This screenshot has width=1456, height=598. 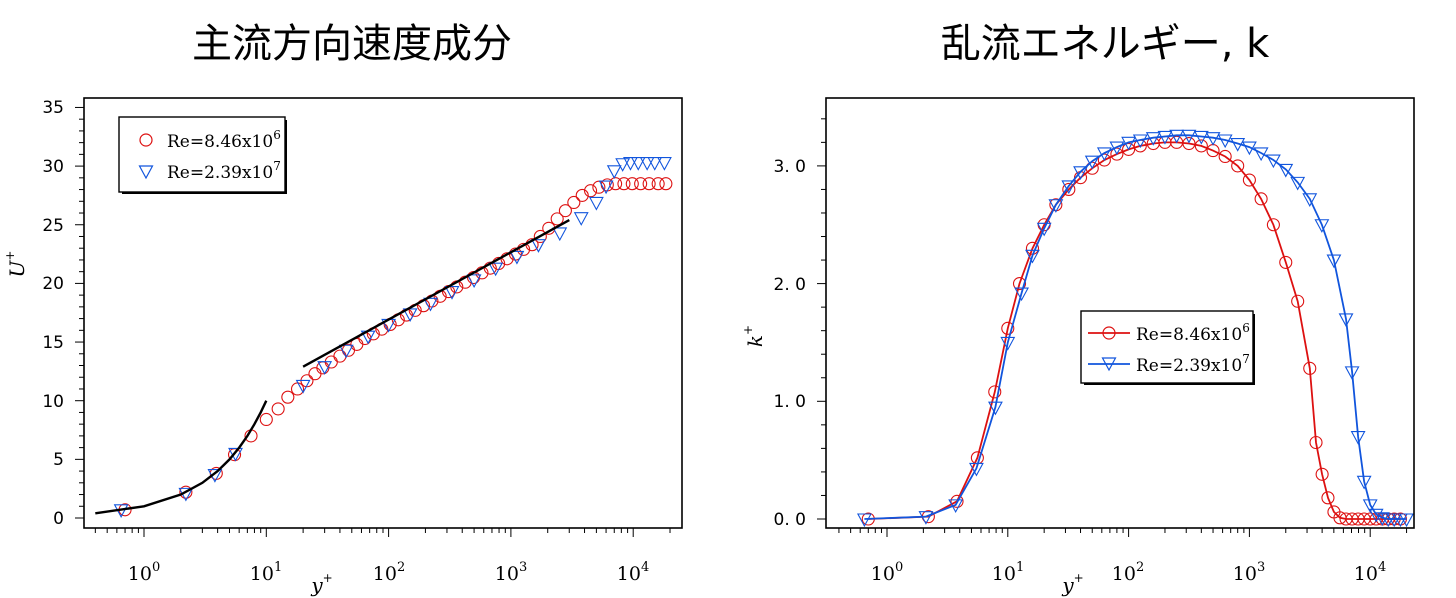 What do you see at coordinates (53, 167) in the screenshot?
I see `left-ytick-label: 30` at bounding box center [53, 167].